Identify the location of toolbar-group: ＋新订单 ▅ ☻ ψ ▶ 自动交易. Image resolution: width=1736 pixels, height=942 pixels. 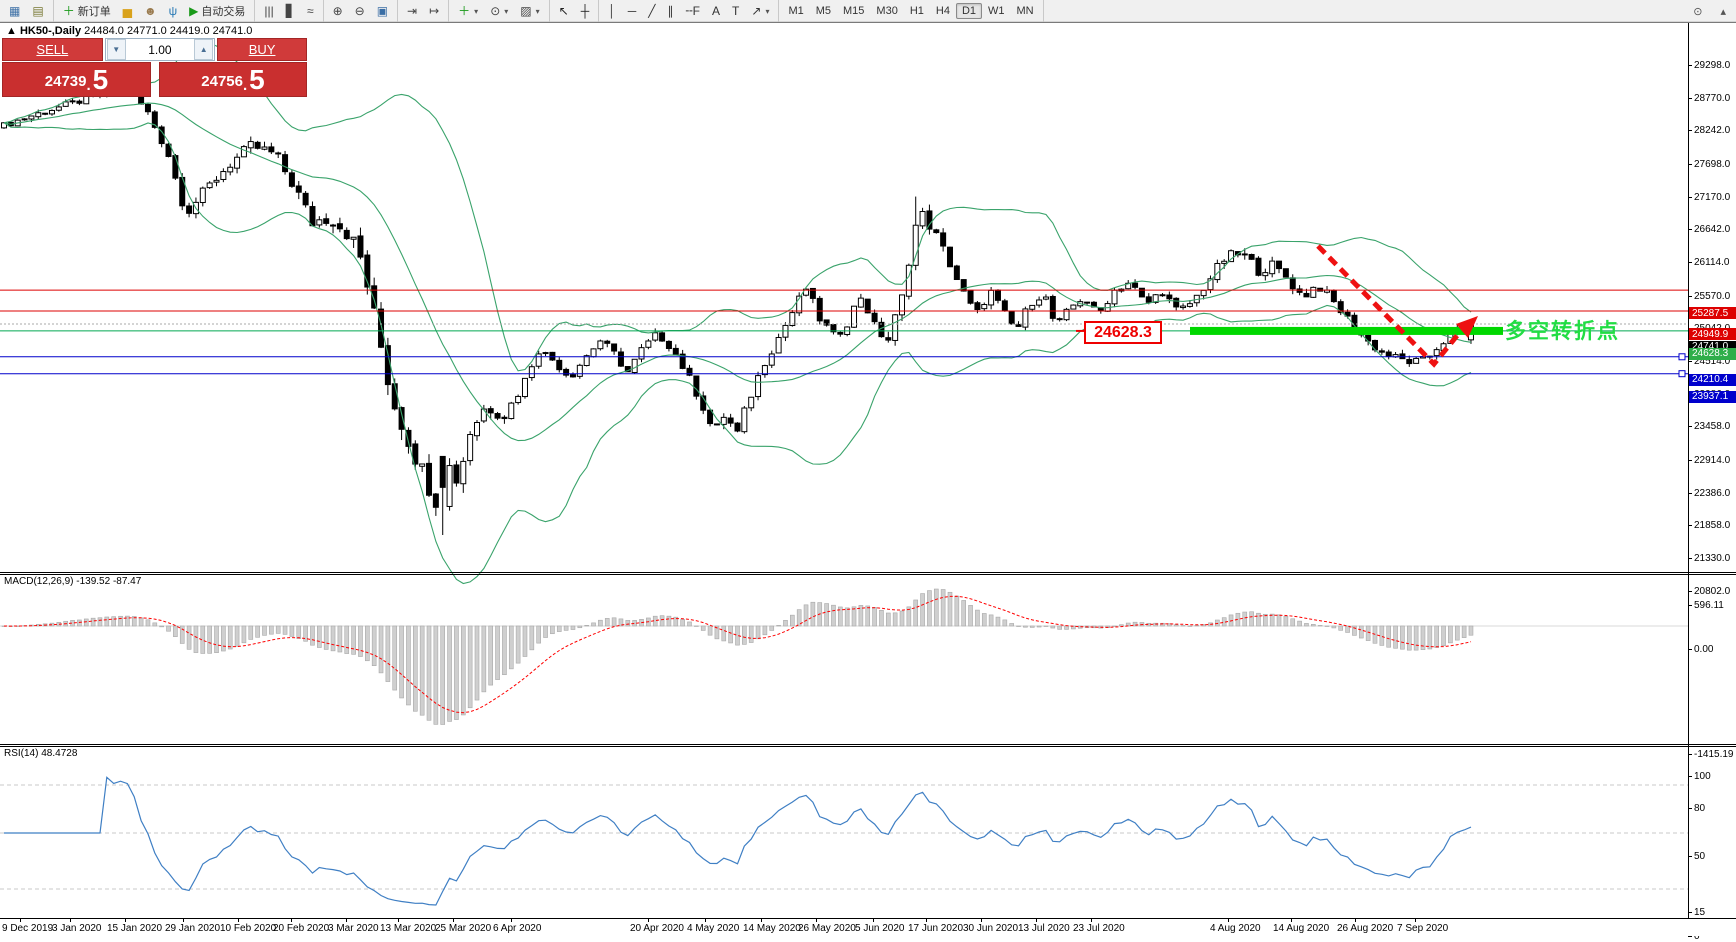
(155, 11).